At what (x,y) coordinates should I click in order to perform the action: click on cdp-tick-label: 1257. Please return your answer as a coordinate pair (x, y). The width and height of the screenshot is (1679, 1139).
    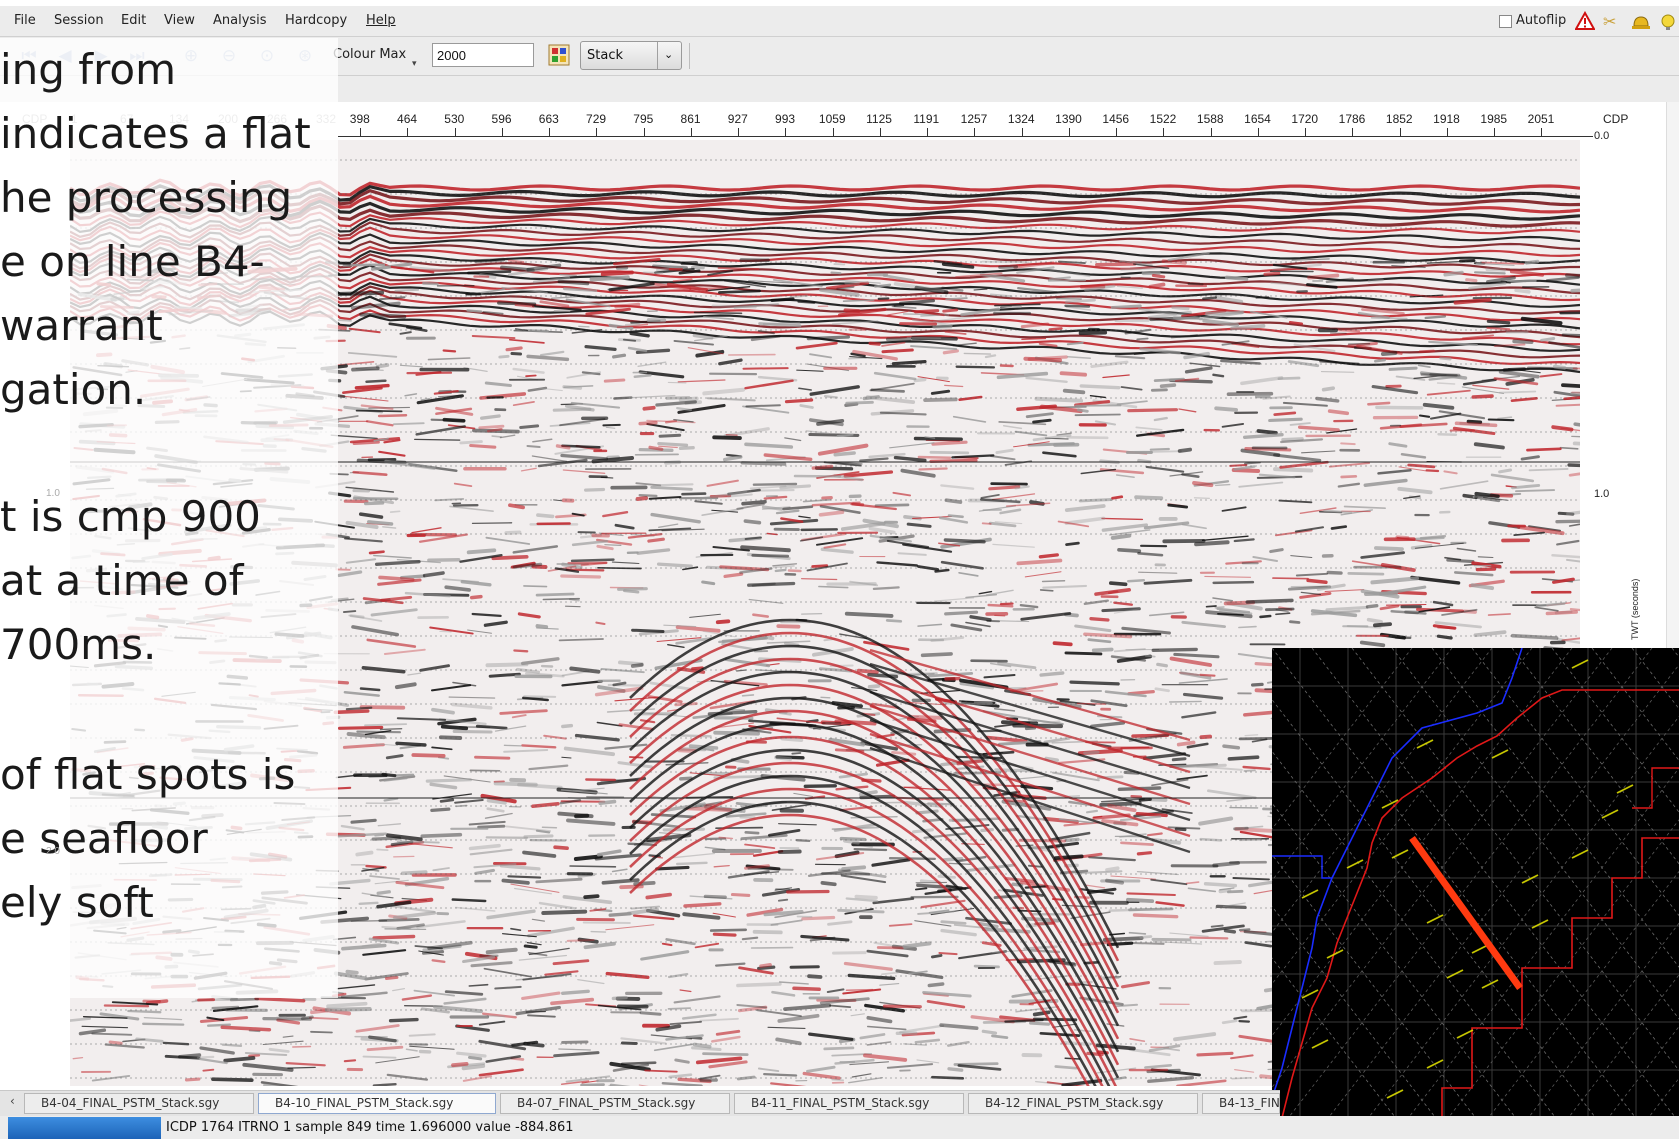
    Looking at the image, I should click on (974, 119).